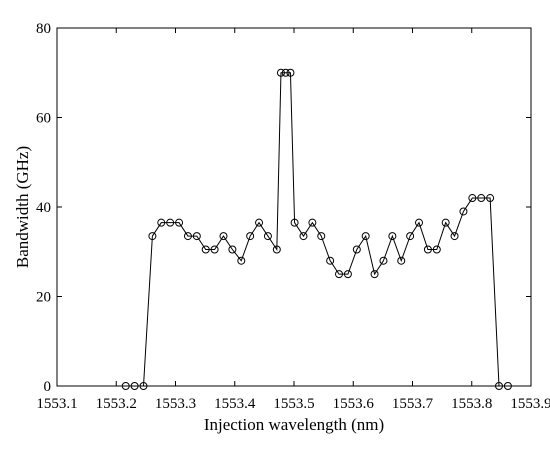  What do you see at coordinates (48, 387) in the screenshot?
I see `y-tick-label: 0` at bounding box center [48, 387].